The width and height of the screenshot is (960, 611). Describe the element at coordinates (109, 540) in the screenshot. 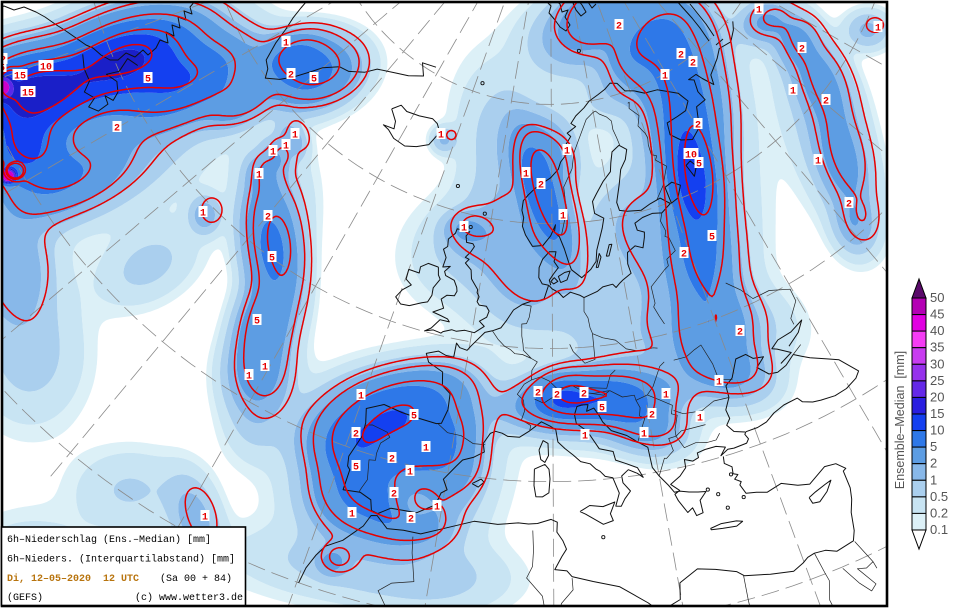

I see `svg-text:6h–Niederschlag (Ens.–Median): 6h–Niederschlag (Ens.–Median) [mm]` at that location.